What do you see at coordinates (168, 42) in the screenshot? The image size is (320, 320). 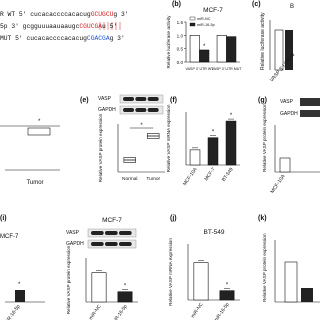 I see `y-axis-label: Relative luciferase activity` at bounding box center [168, 42].